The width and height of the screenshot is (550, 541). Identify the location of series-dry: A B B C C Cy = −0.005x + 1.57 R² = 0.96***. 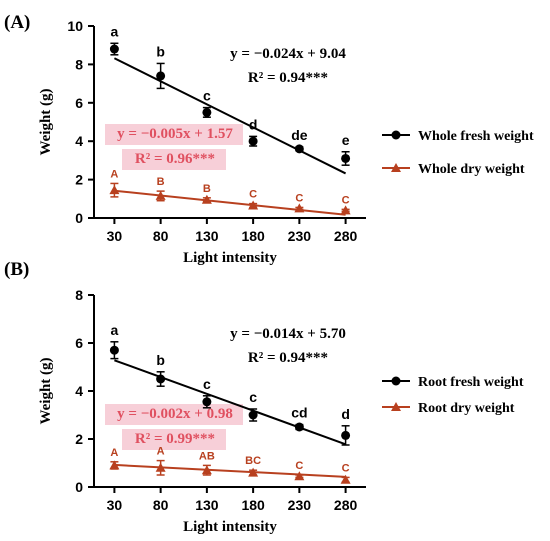
(230, 171).